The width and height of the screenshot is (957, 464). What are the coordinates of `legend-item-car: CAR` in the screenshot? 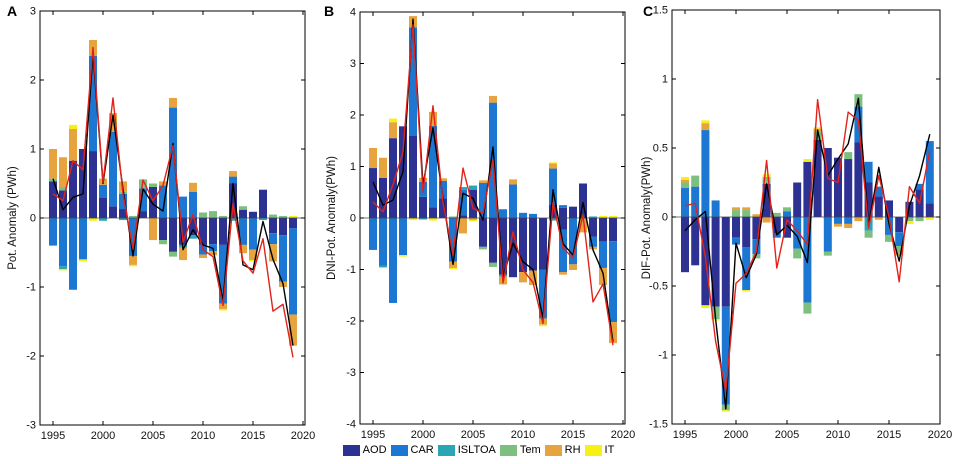 It's located at (412, 450).